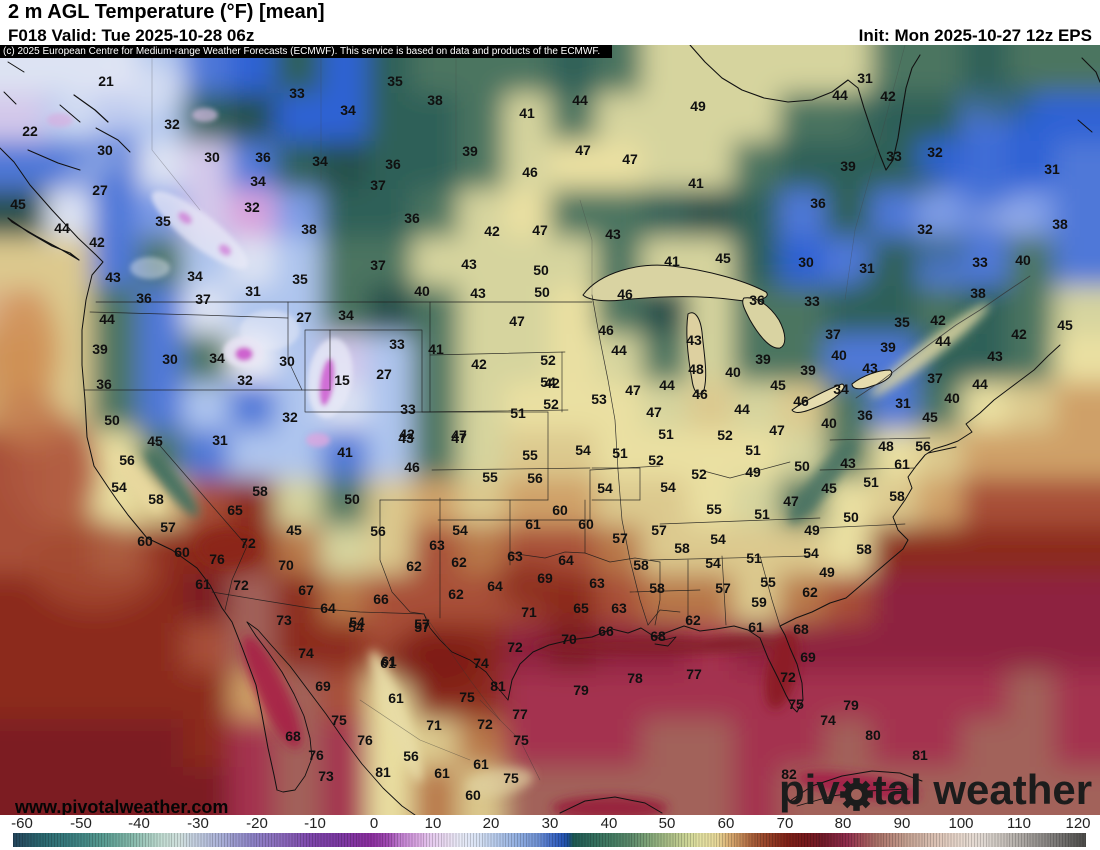 The height and width of the screenshot is (850, 1100). What do you see at coordinates (873, 735) in the screenshot?
I see `svg-text: 80` at bounding box center [873, 735].